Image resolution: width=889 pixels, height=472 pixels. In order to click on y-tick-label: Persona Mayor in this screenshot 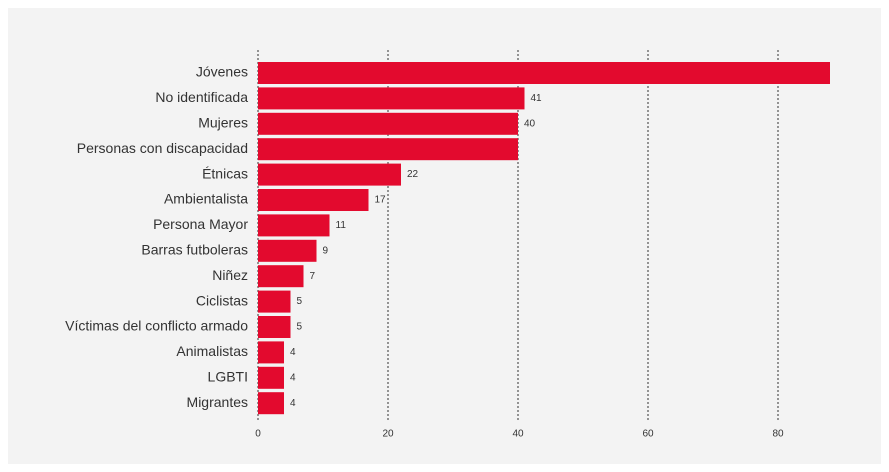, I will do `click(200, 224)`.